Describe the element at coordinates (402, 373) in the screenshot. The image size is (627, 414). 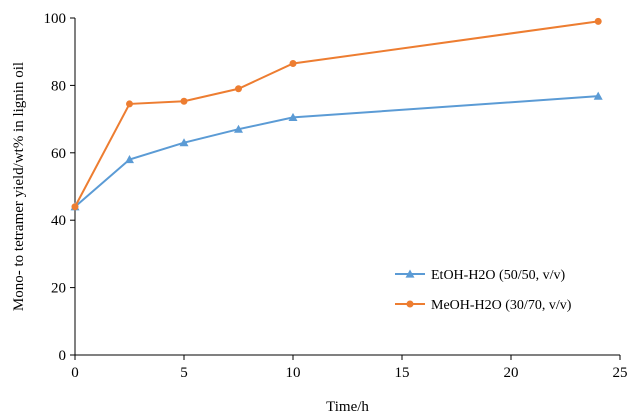
I see `x-tick-label: 15` at that location.